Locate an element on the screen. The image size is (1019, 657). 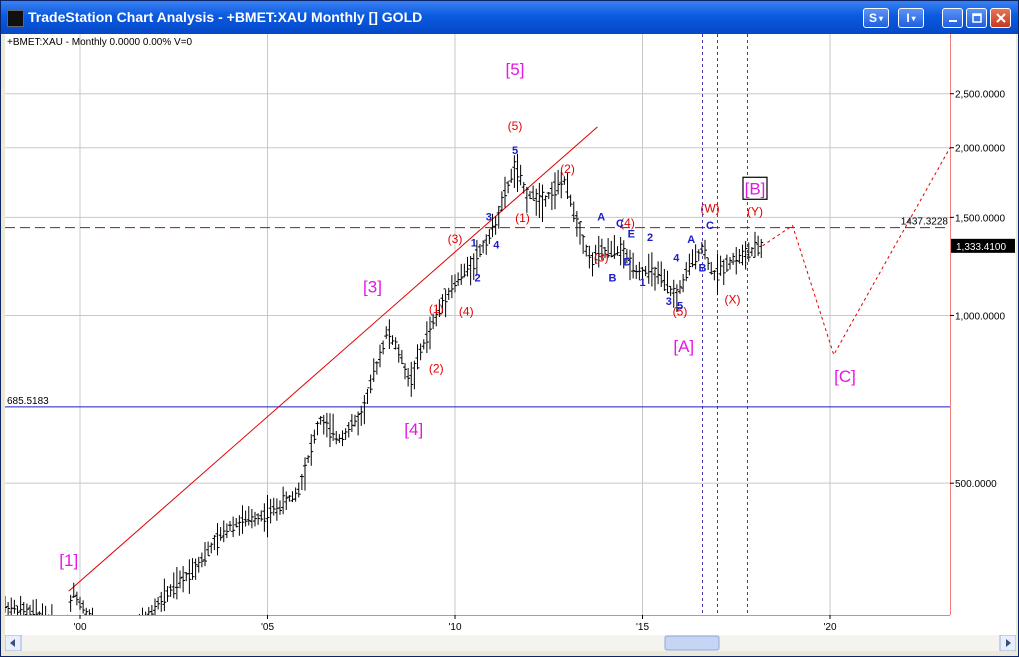
last-price-box is located at coordinates (983, 245).